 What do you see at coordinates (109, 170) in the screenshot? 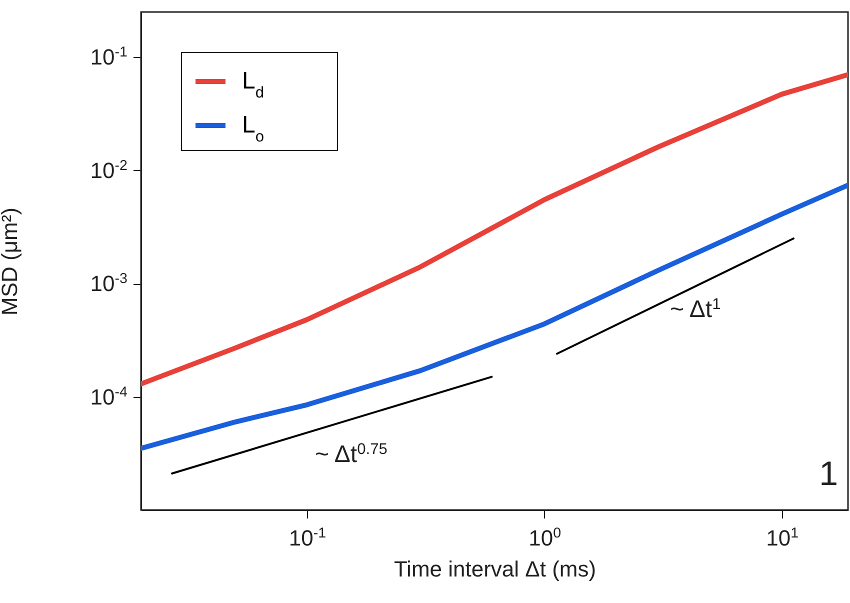
I see `y-tick-label: 10$^{-2}$` at bounding box center [109, 170].